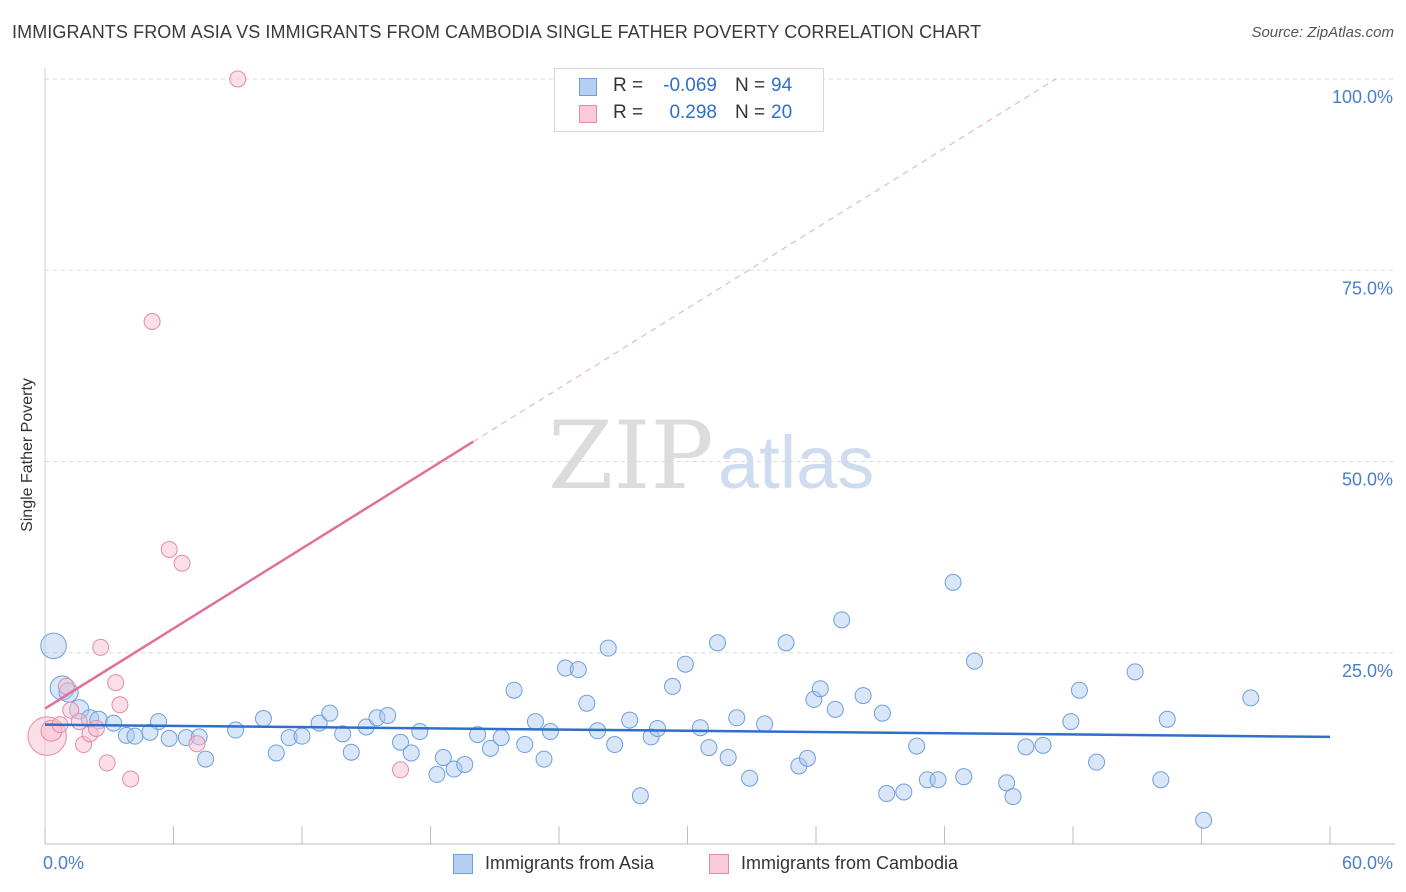 The width and height of the screenshot is (1406, 892). I want to click on cambodia-trend-line, so click(259, 575).